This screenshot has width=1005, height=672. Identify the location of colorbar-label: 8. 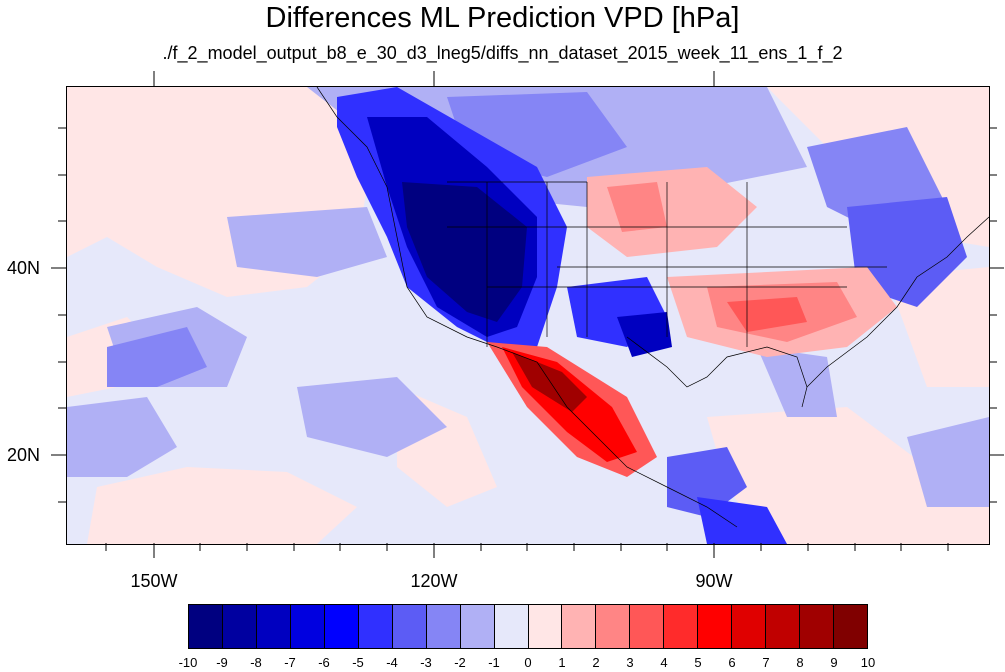
(800, 662).